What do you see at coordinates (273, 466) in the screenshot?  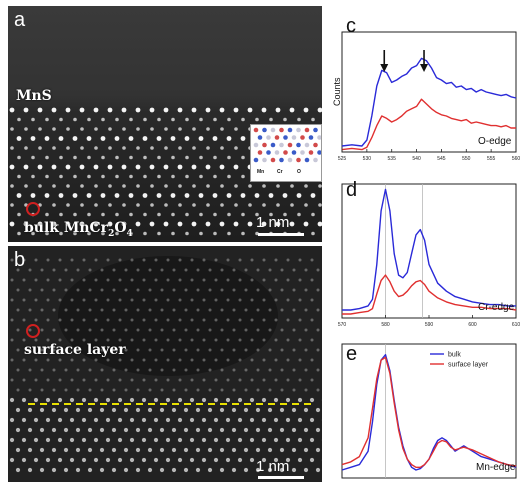 I see `scale-bar-label-b: 1 nm` at bounding box center [273, 466].